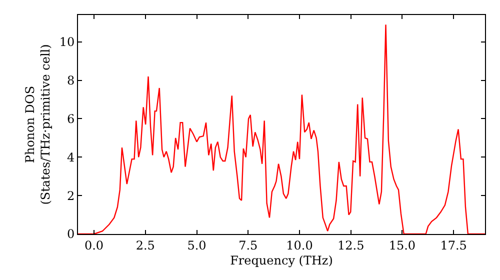 This screenshot has width=500, height=280. What do you see at coordinates (299, 245) in the screenshot?
I see `x-tick-label: 10.0` at bounding box center [299, 245].